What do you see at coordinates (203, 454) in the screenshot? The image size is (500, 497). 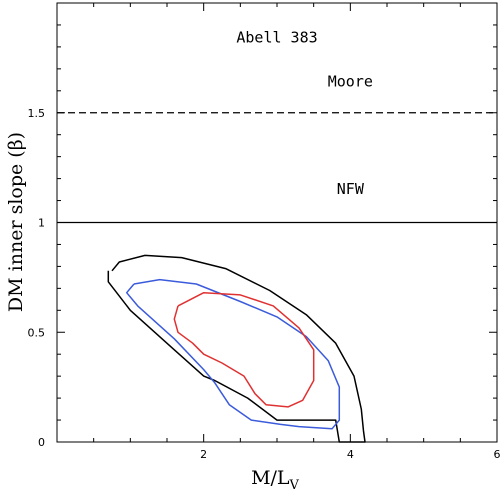 I see `x-tick-label: 2` at bounding box center [203, 454].